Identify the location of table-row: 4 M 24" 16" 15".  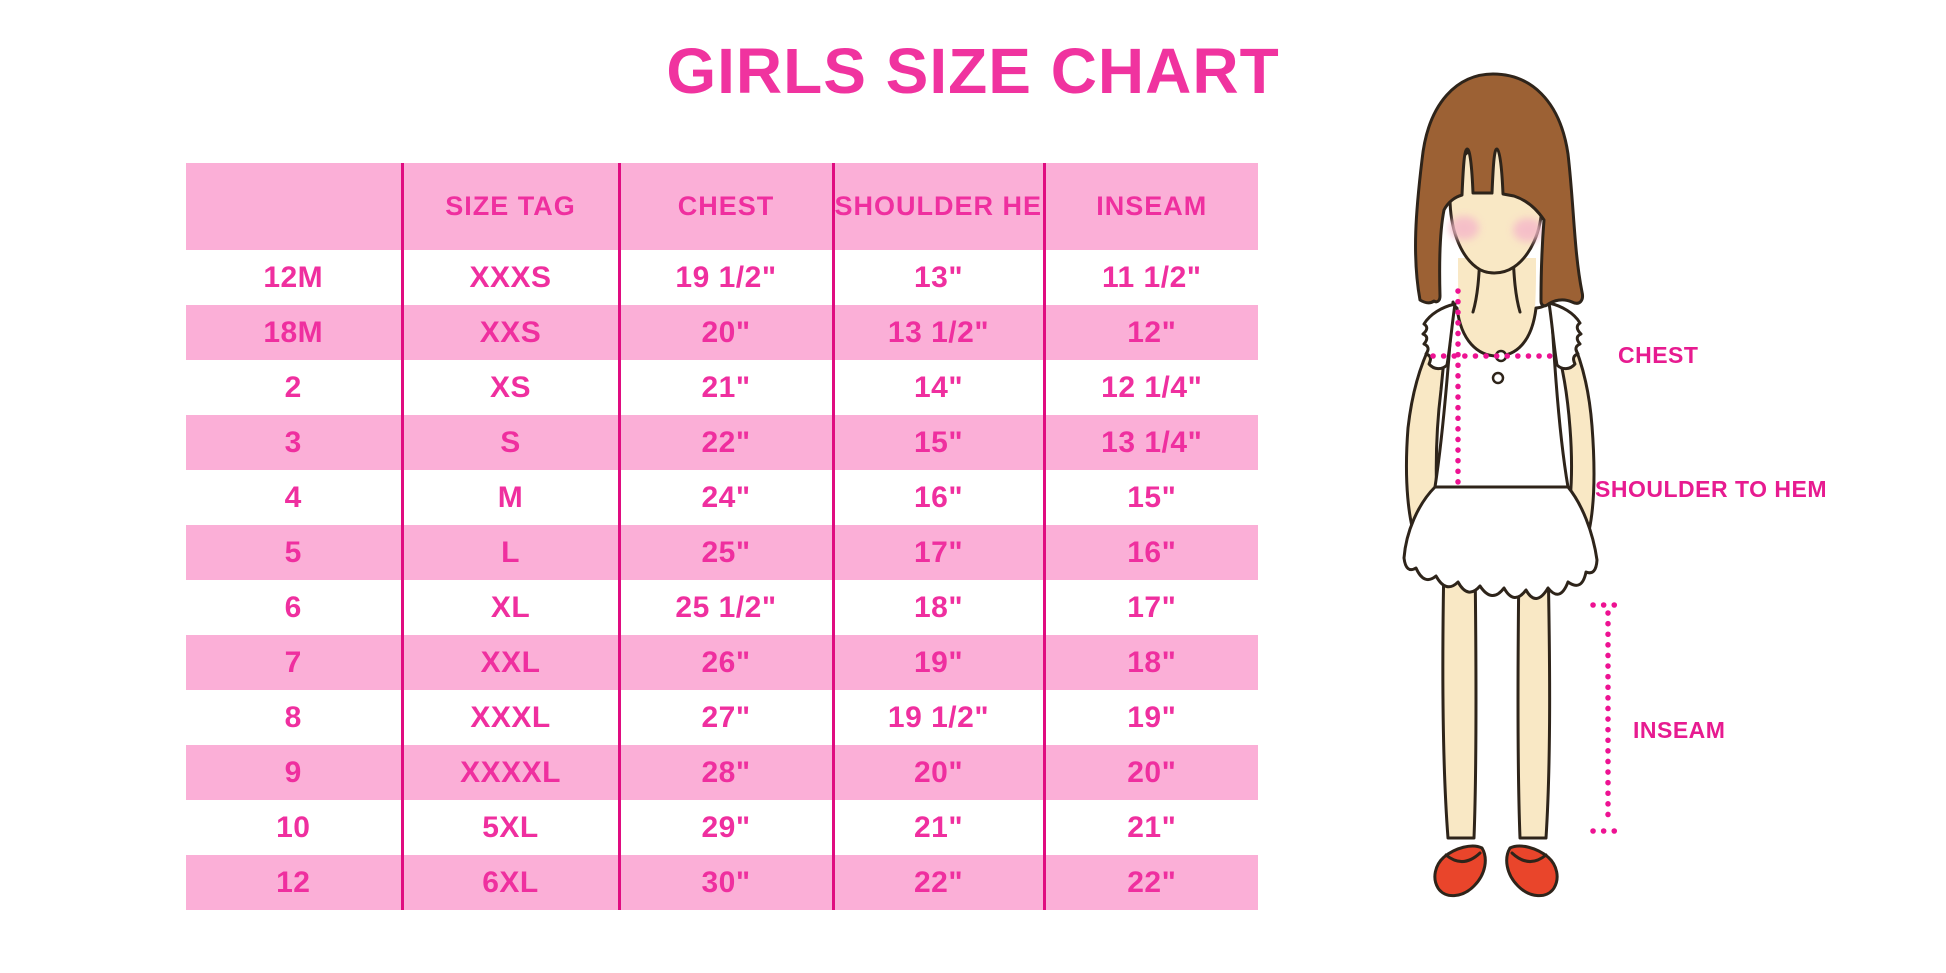
(722, 497).